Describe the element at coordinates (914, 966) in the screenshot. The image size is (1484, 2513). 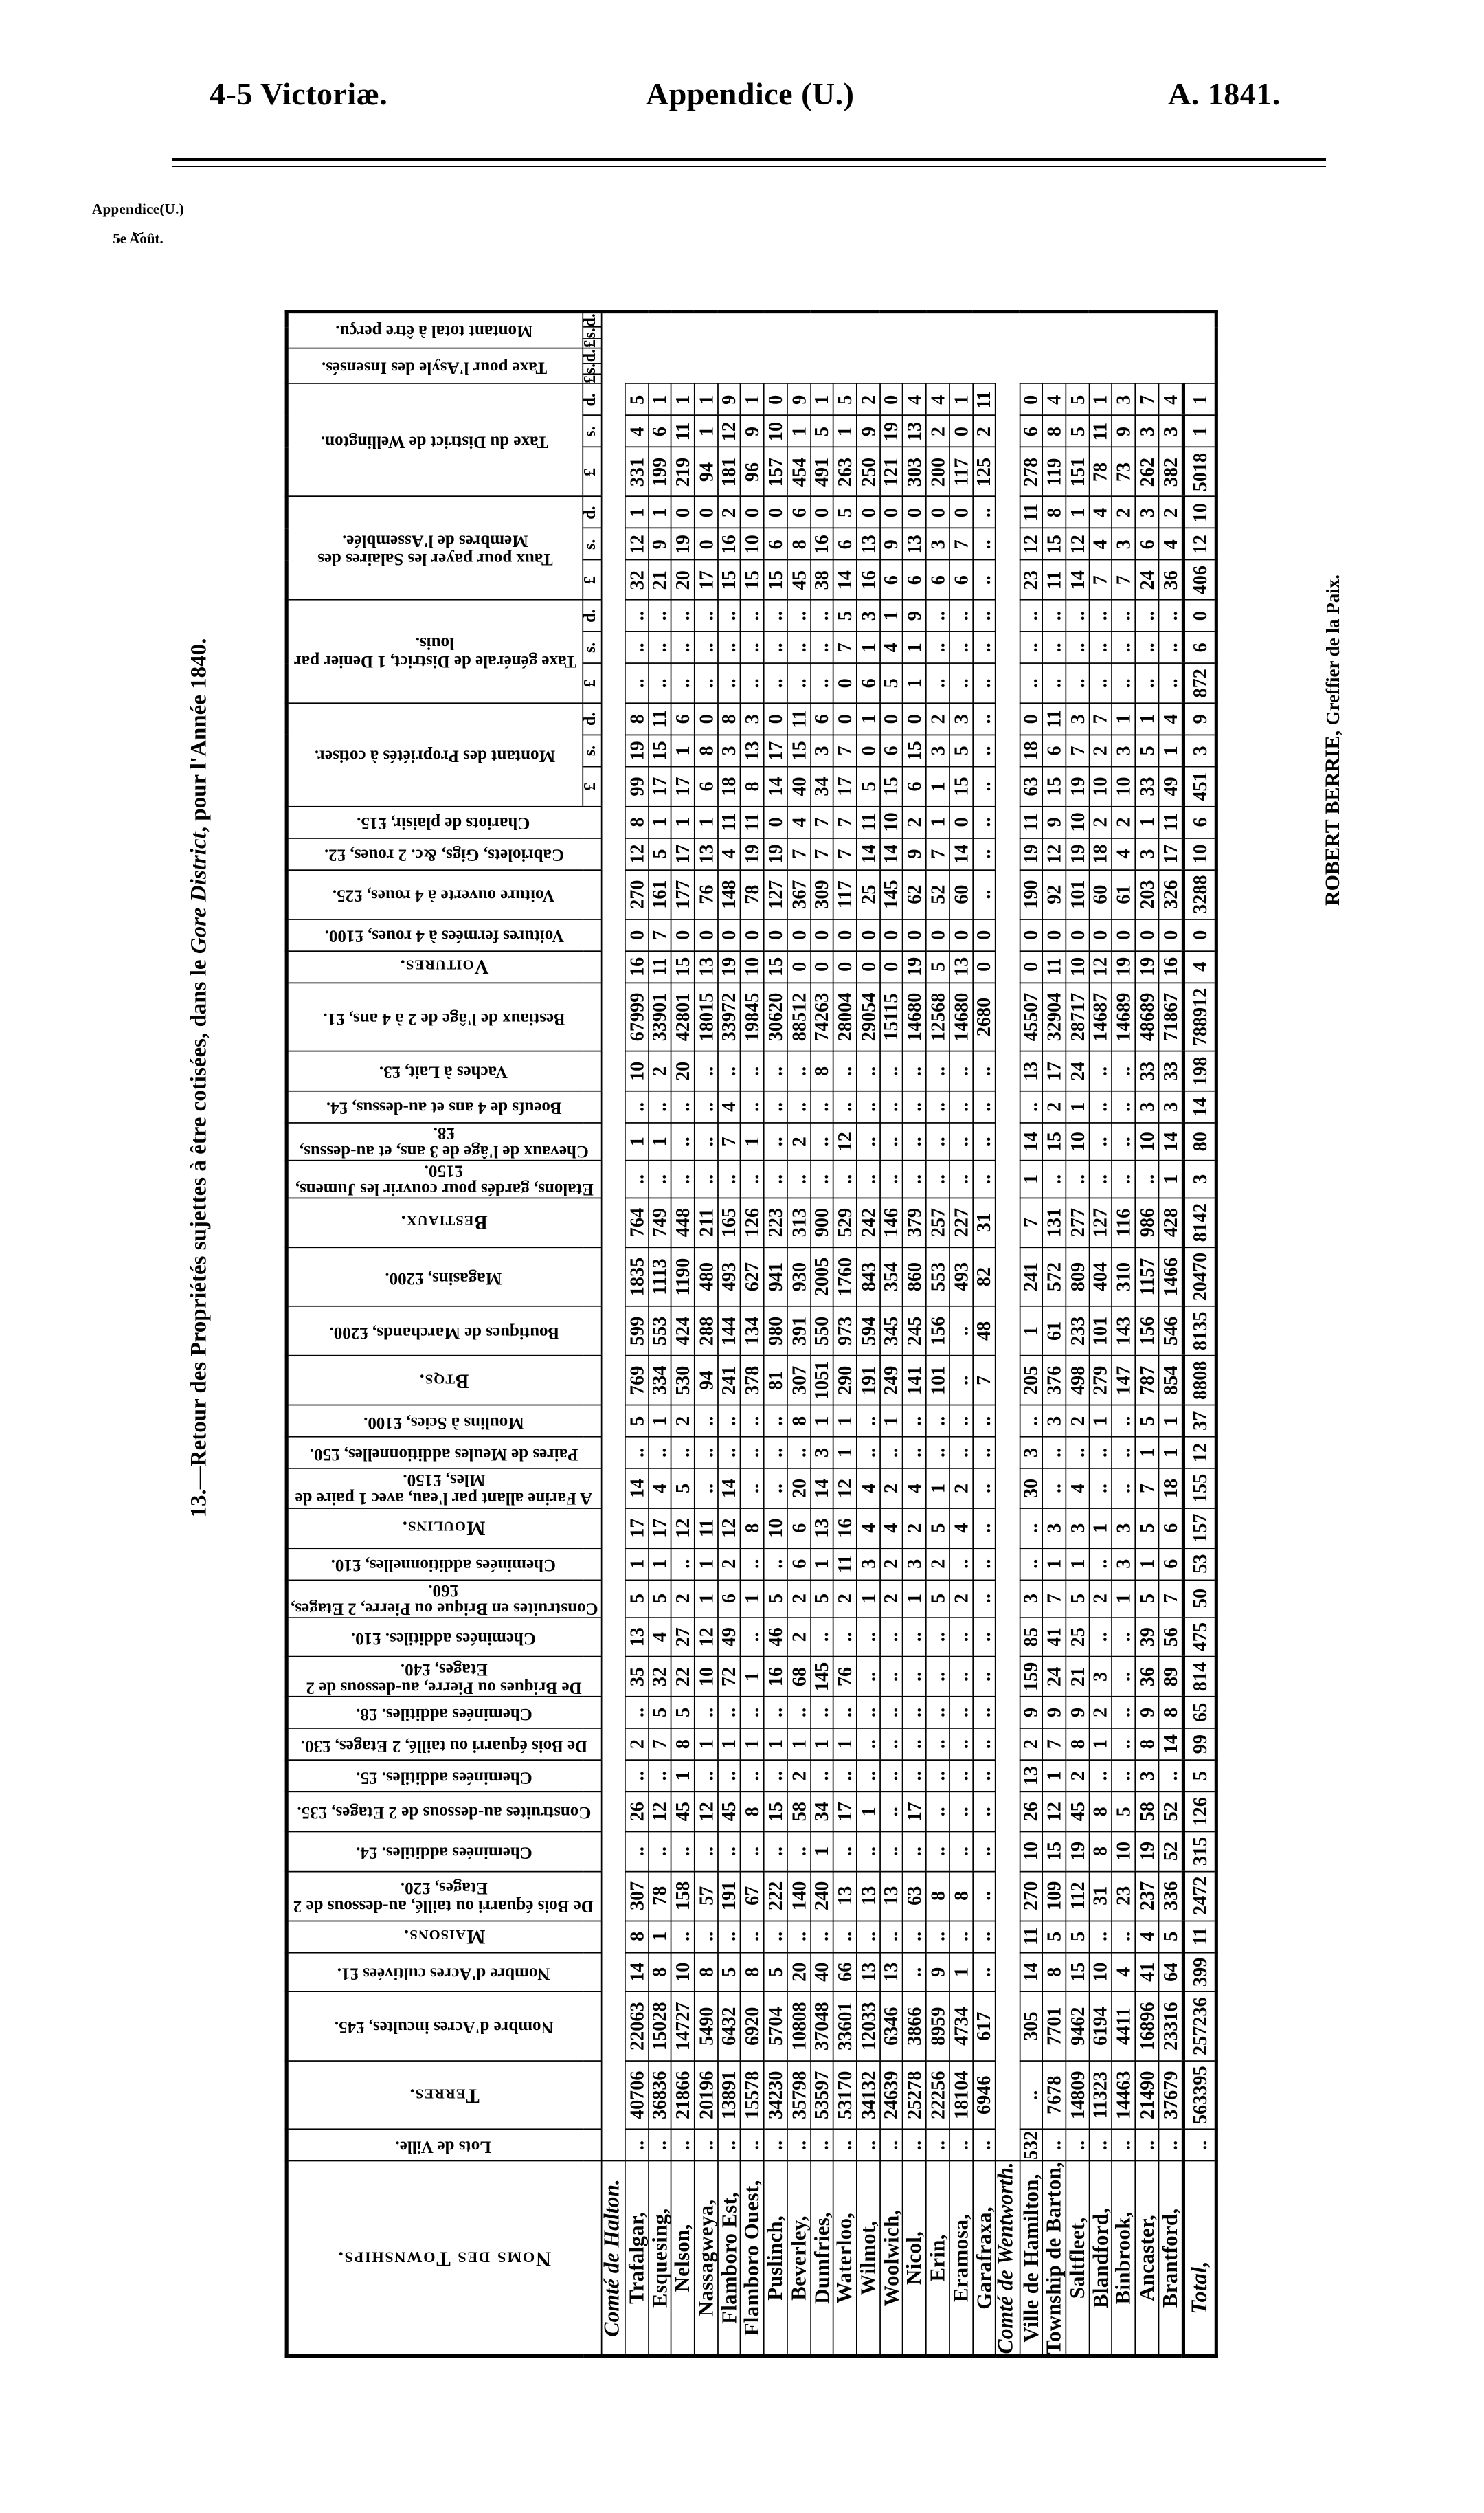
I see `cell-montant-s: 19` at that location.